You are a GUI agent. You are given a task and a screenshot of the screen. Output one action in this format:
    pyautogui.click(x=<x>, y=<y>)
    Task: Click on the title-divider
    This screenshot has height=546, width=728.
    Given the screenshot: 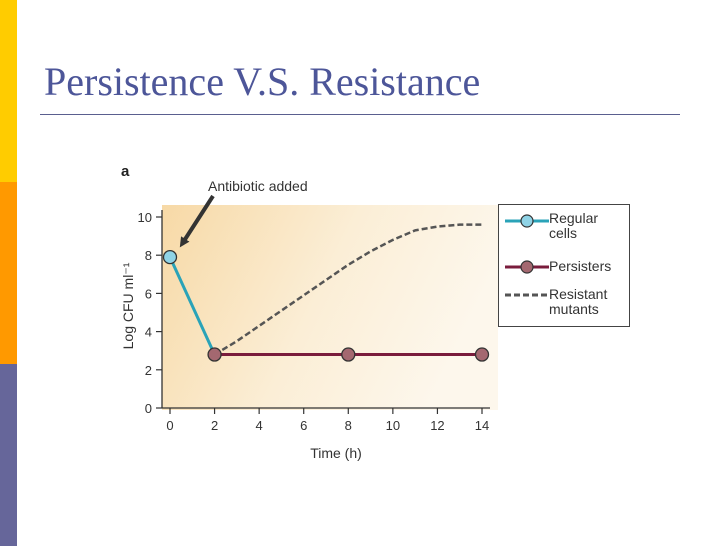 What is the action you would take?
    pyautogui.click(x=360, y=114)
    